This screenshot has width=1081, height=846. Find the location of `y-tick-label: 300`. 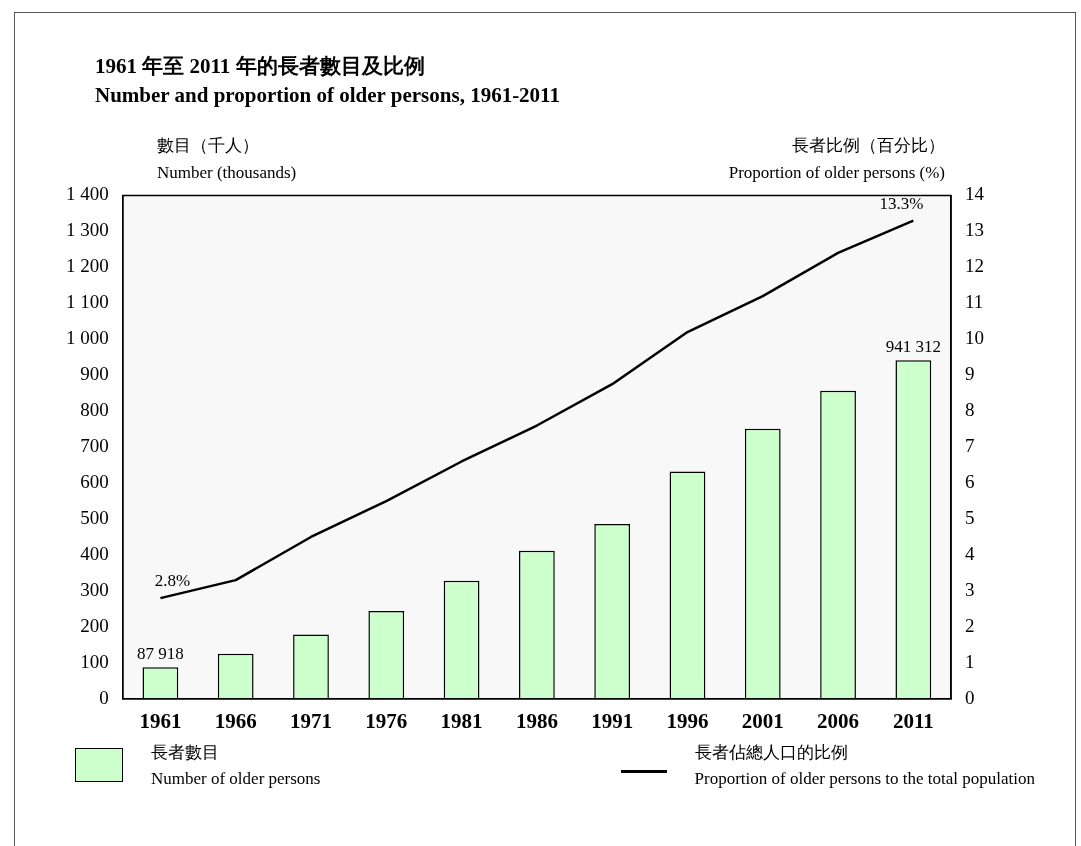

y-tick-label: 300 is located at coordinates (94, 589).